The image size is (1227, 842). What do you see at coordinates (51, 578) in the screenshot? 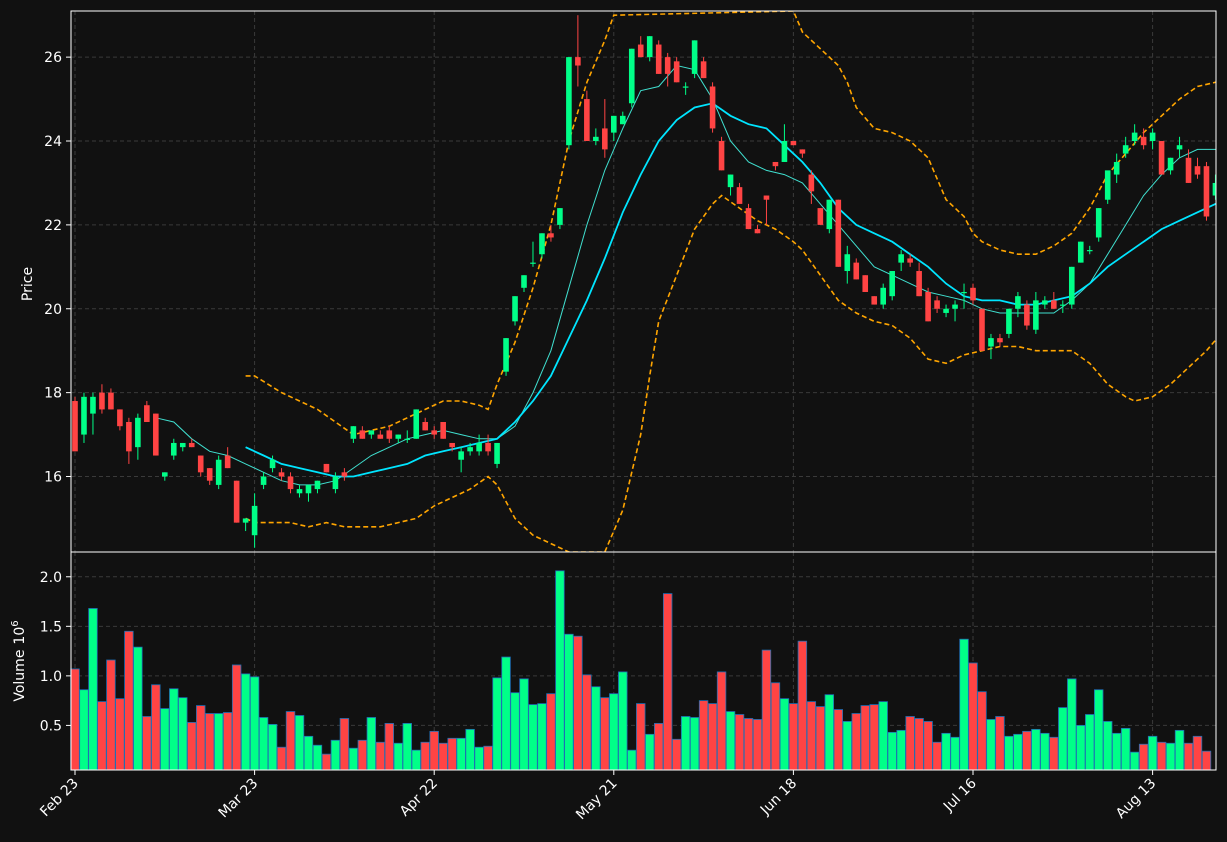
I see `volume-tick-label: 2.0` at bounding box center [51, 578].